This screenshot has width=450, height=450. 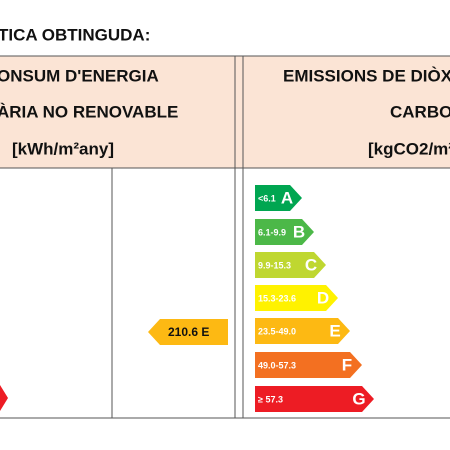 I want to click on rating-arrow, so click(x=188, y=332).